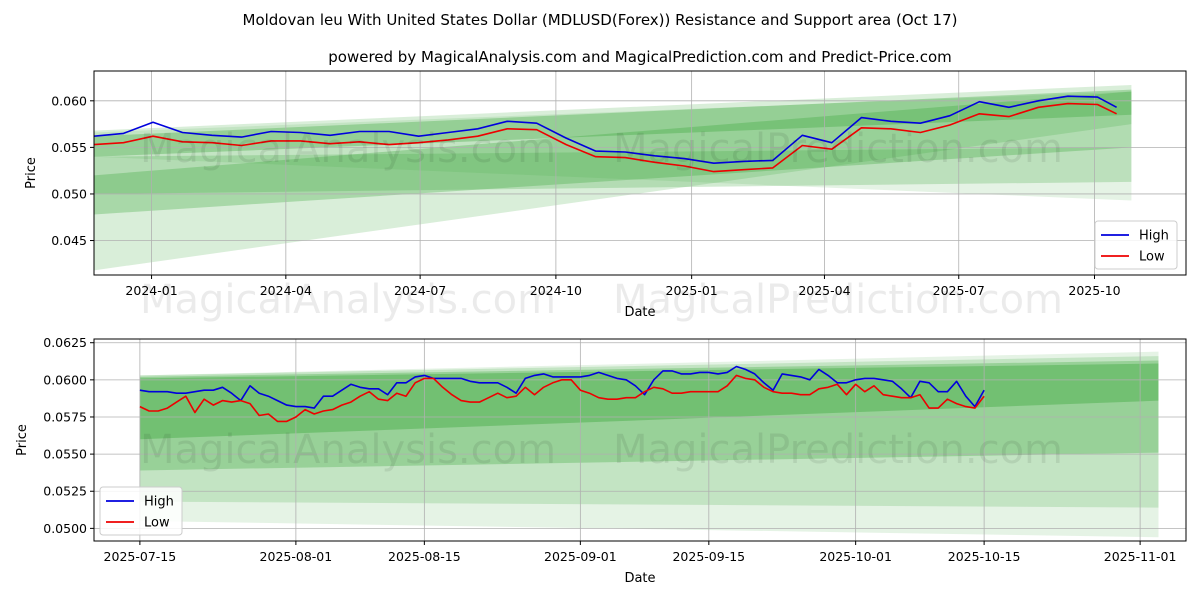 This screenshot has height=600, width=1200. I want to click on watermark-prediction-mid: MagicalPrediction.com, so click(838, 300).